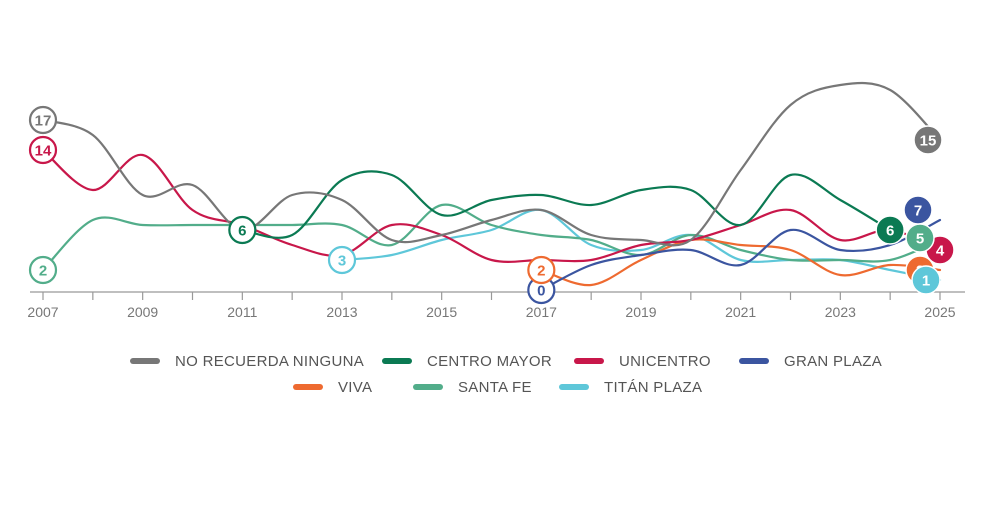 The height and width of the screenshot is (530, 1000). I want to click on x-tick-label-2007: 2007, so click(42, 312).